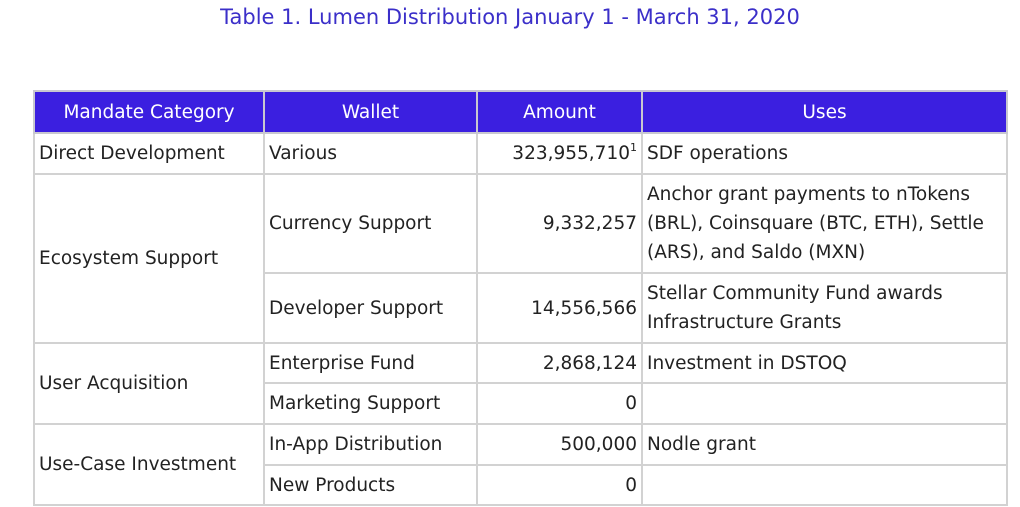 The width and height of the screenshot is (1020, 507). Describe the element at coordinates (824, 444) in the screenshot. I see `uses-cell: Nodle grant` at that location.